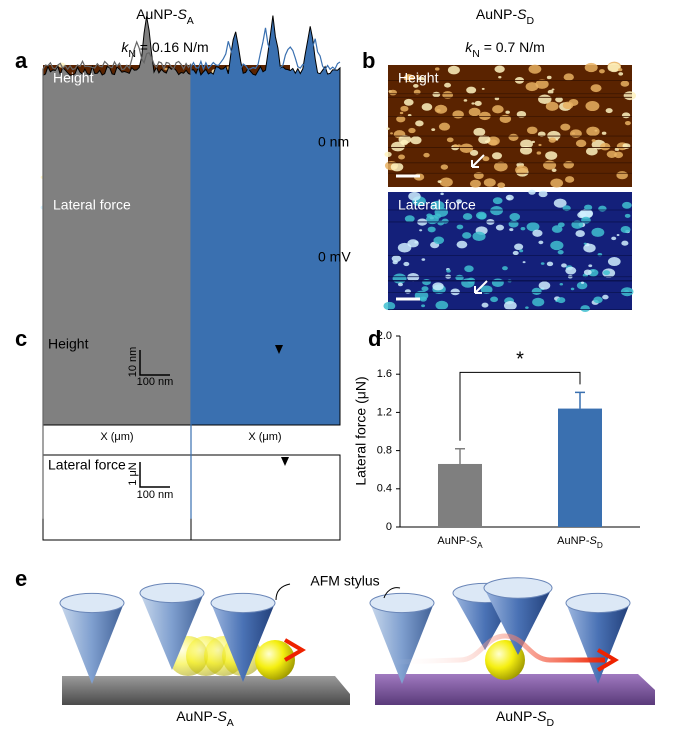  Describe the element at coordinates (294, 650) in the screenshot. I see `trajectory-head` at that location.